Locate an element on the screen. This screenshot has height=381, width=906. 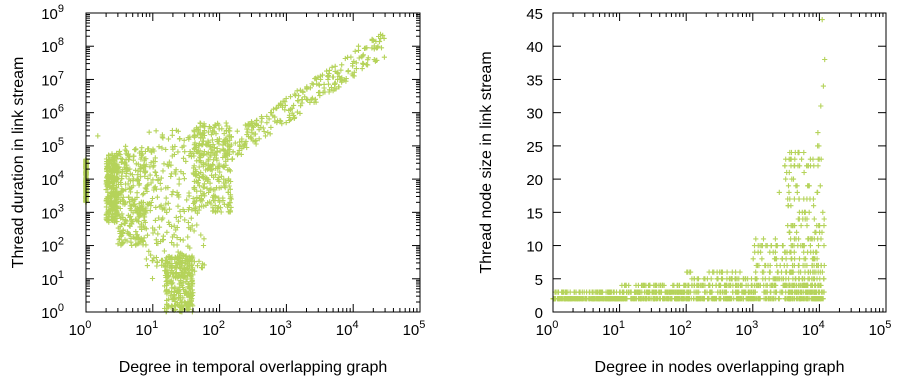
y-tick-label: 10⁶ is located at coordinates (52, 113).